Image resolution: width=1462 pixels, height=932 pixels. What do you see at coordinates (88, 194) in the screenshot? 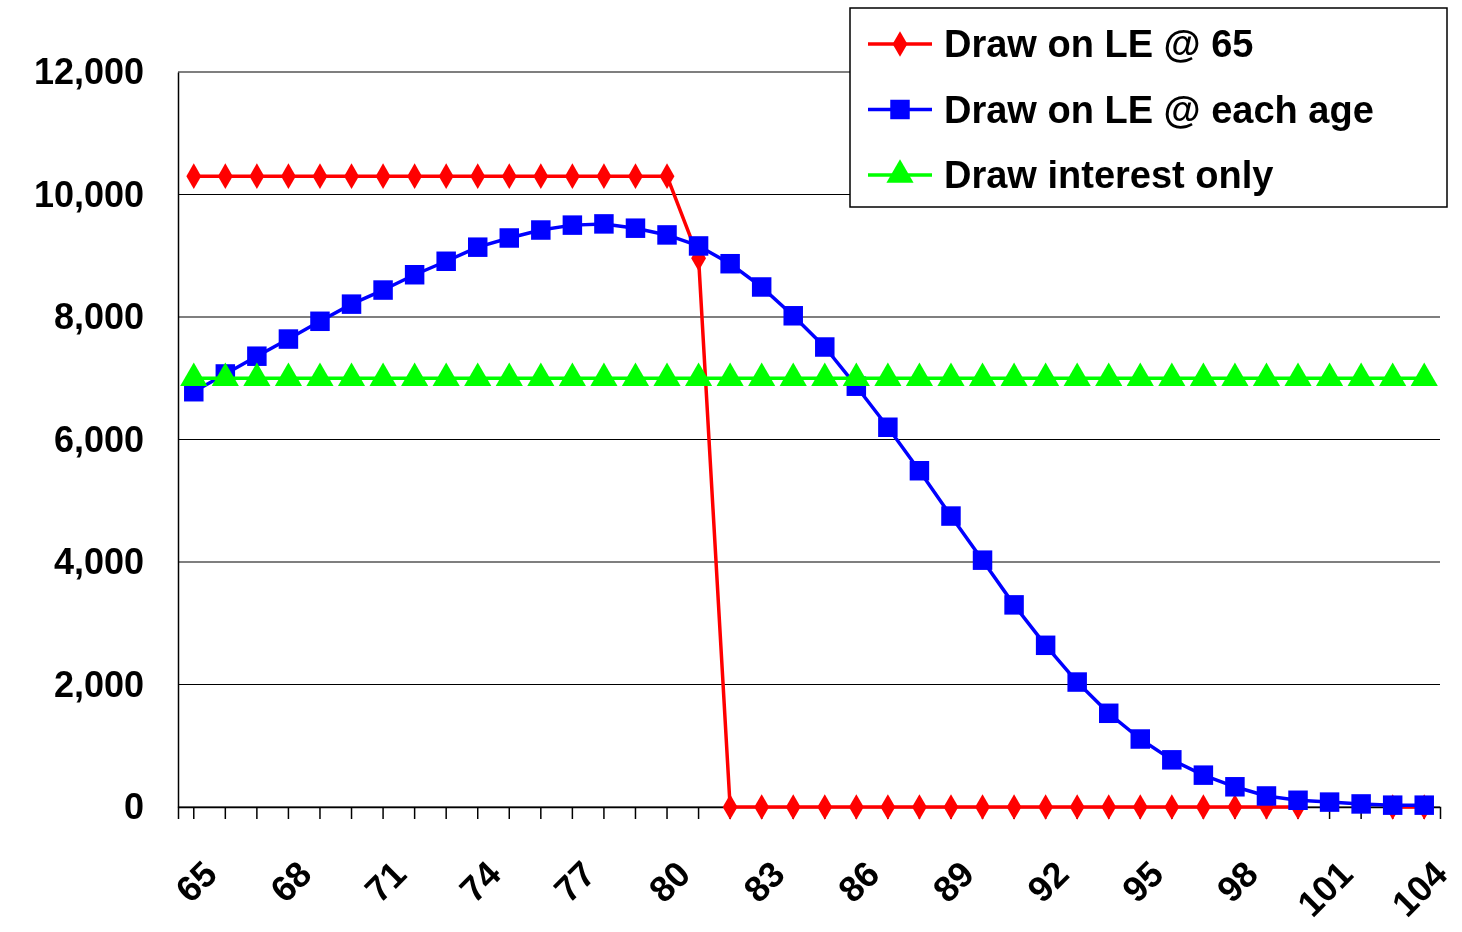
I see `y-tick-label: 10,000` at bounding box center [88, 194].